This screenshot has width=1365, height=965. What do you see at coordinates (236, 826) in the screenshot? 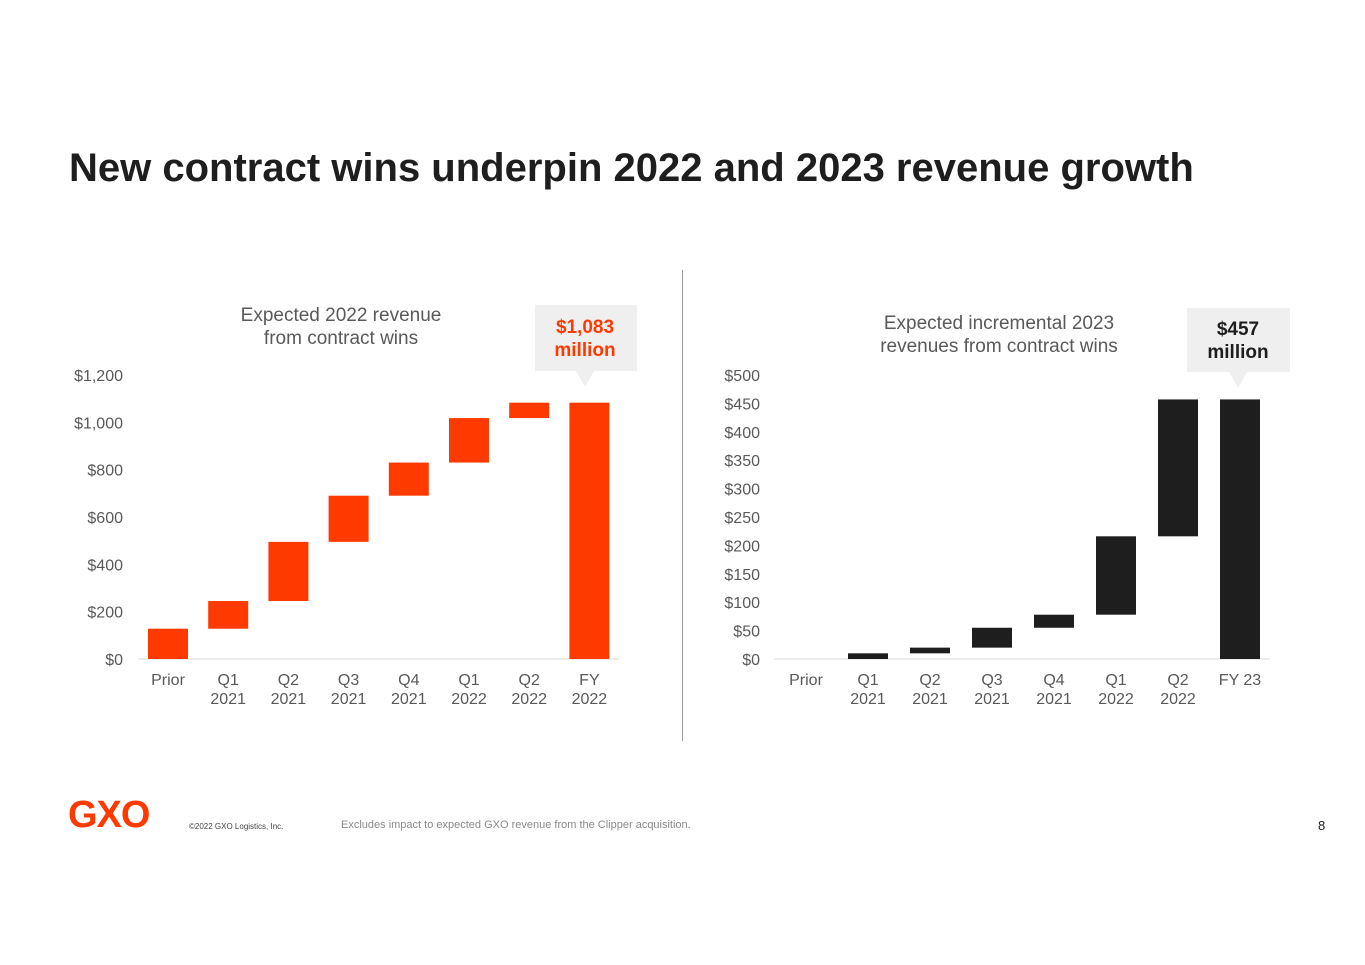
I see `copyright-notice: ©2022 GXO Logistics, Inc.` at bounding box center [236, 826].